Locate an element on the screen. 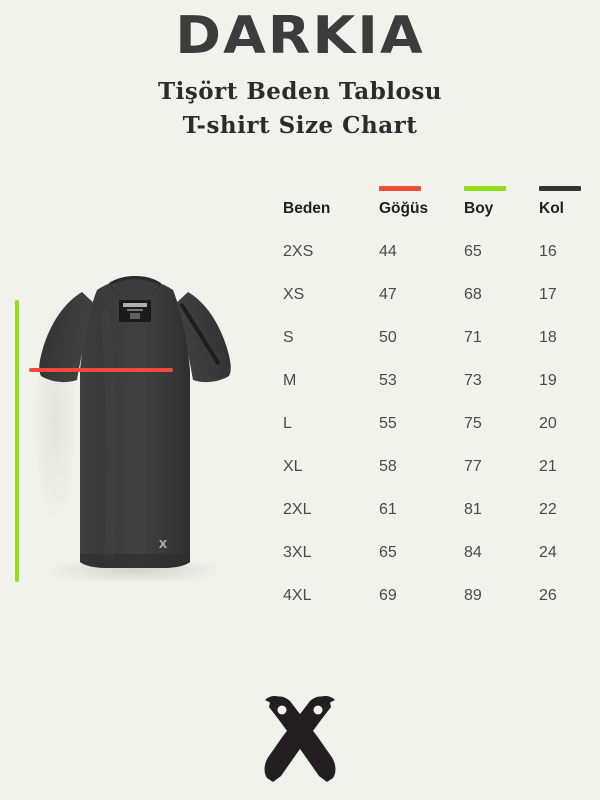 Image resolution: width=600 pixels, height=800 pixels. brand-x-icon is located at coordinates (300, 739).